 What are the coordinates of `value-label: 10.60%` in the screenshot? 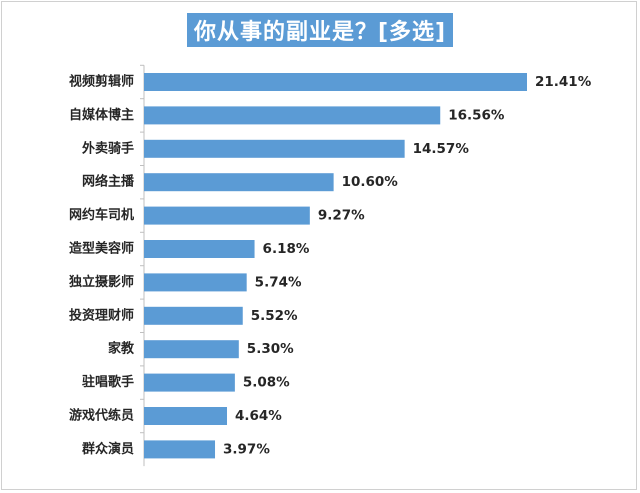 It's located at (370, 182).